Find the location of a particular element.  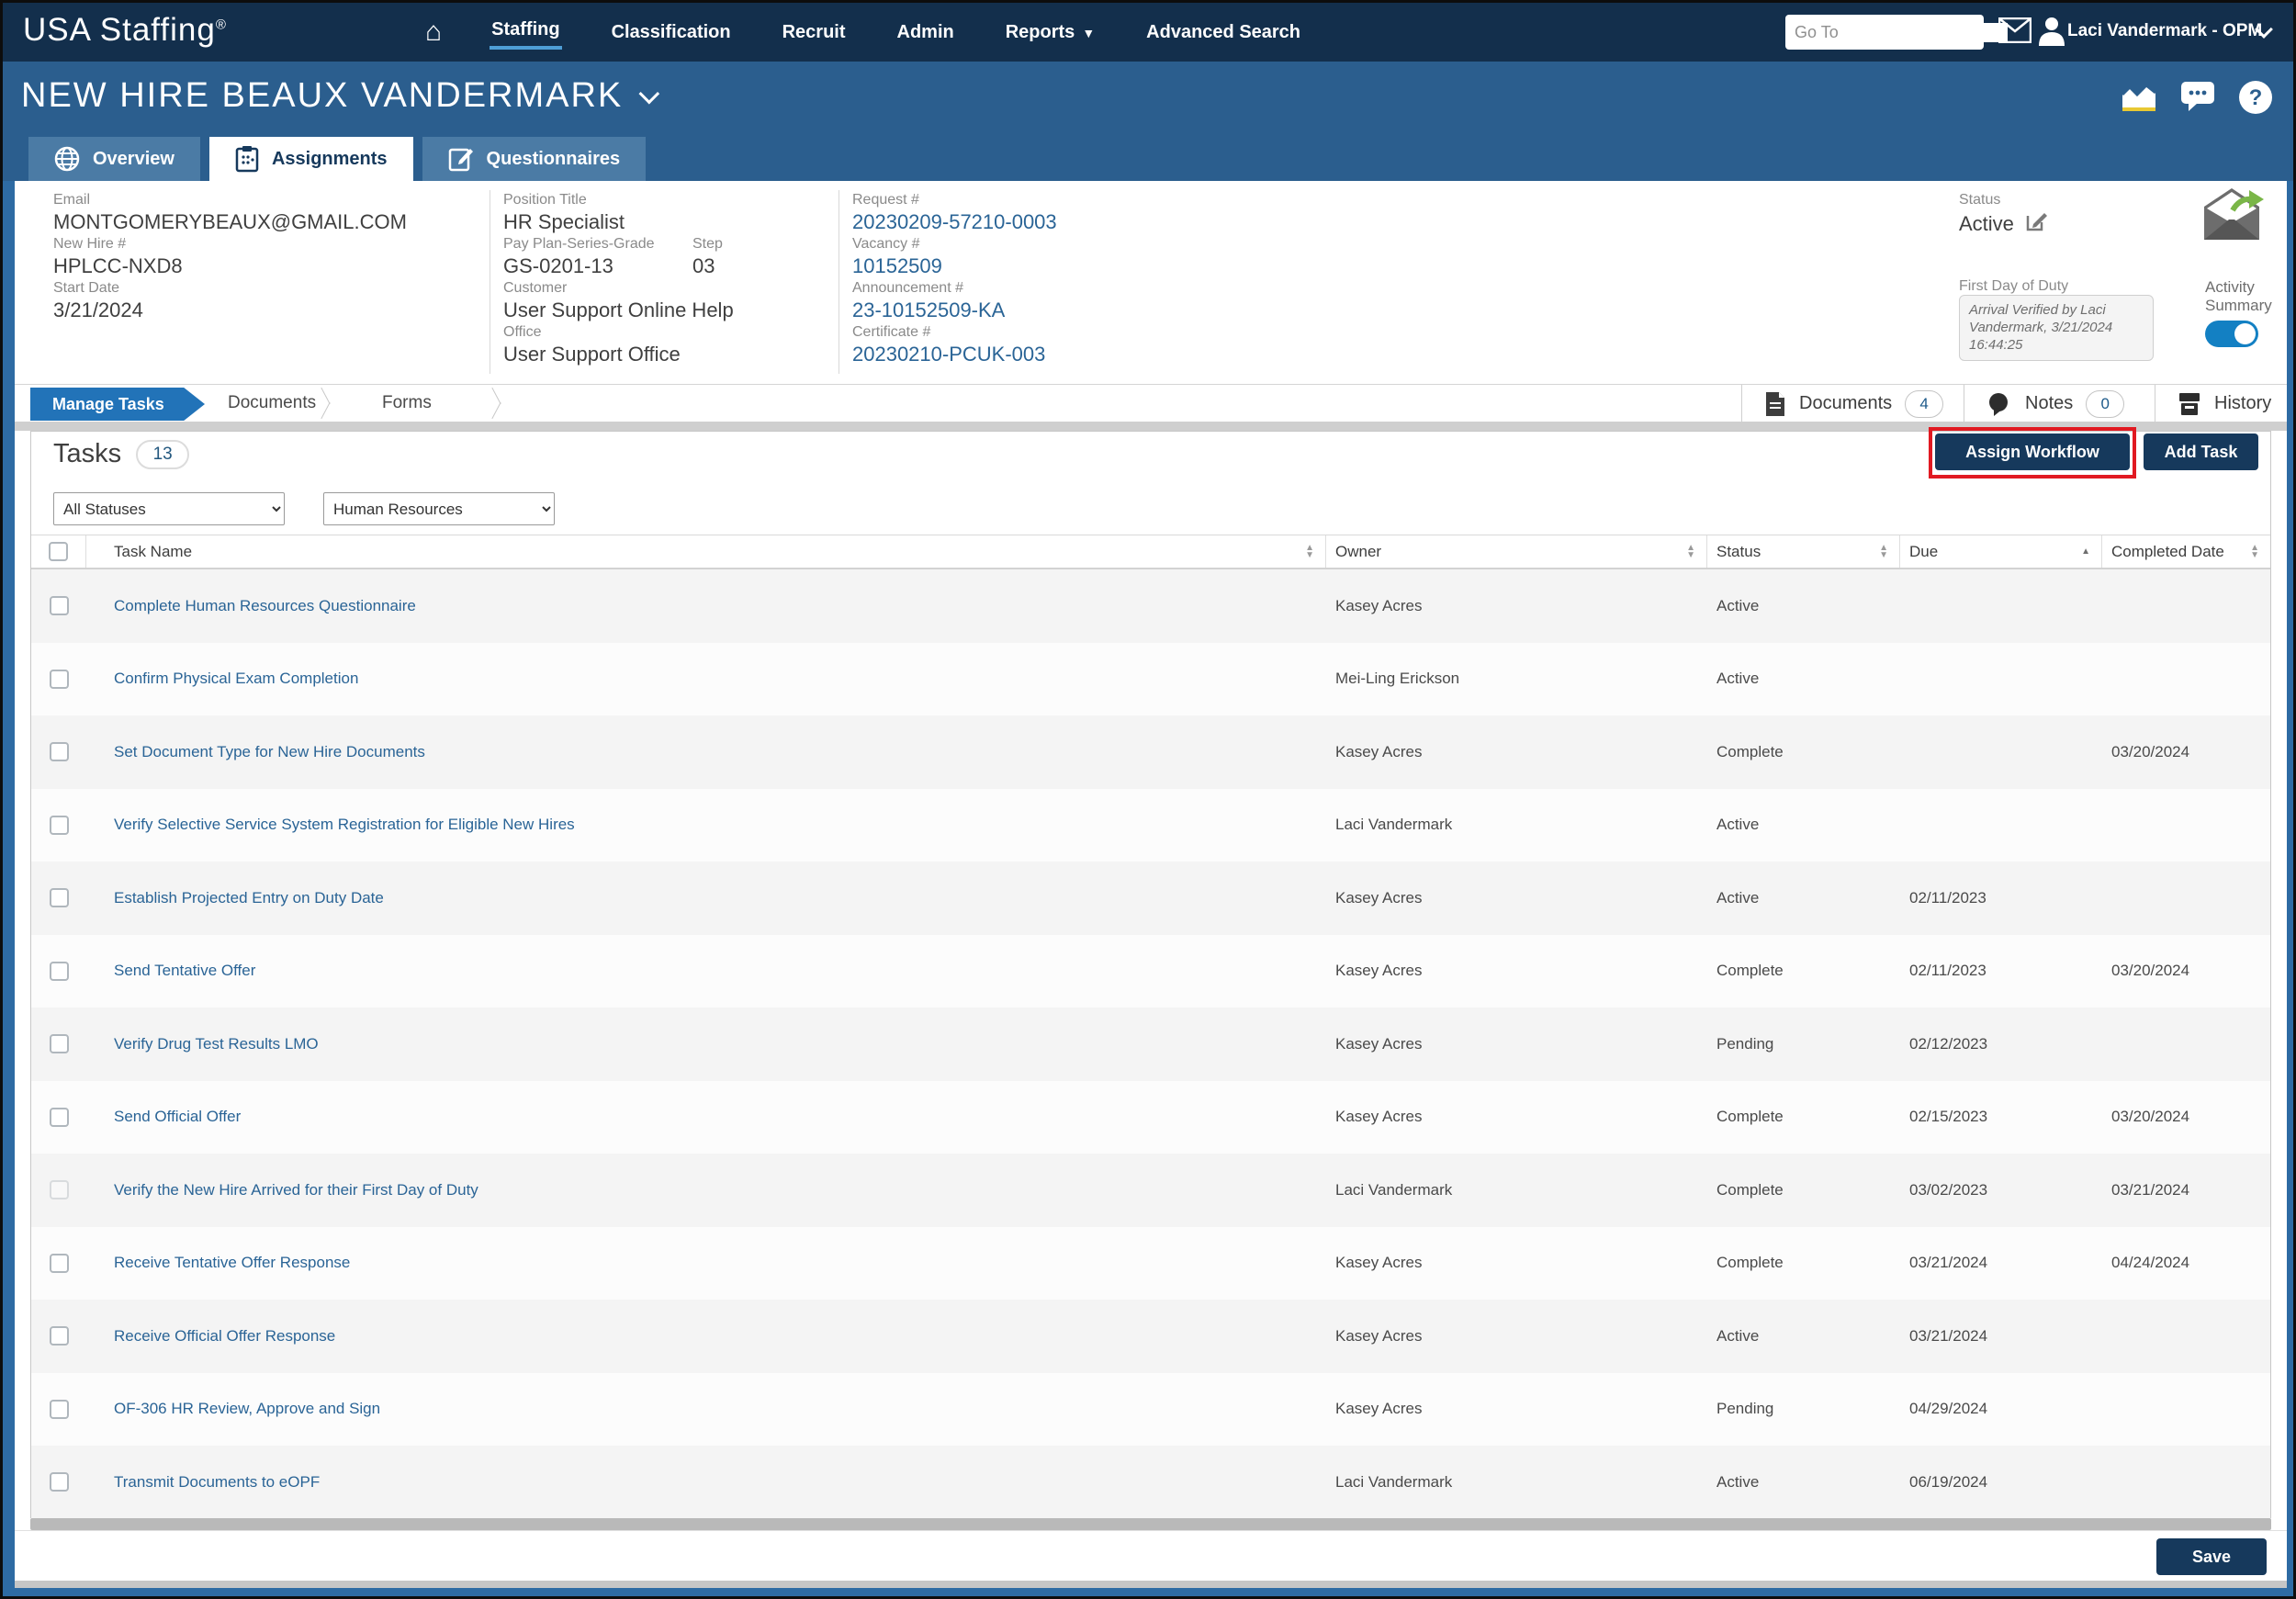

documents-utility-tab: Documents 4 is located at coordinates (1853, 403).